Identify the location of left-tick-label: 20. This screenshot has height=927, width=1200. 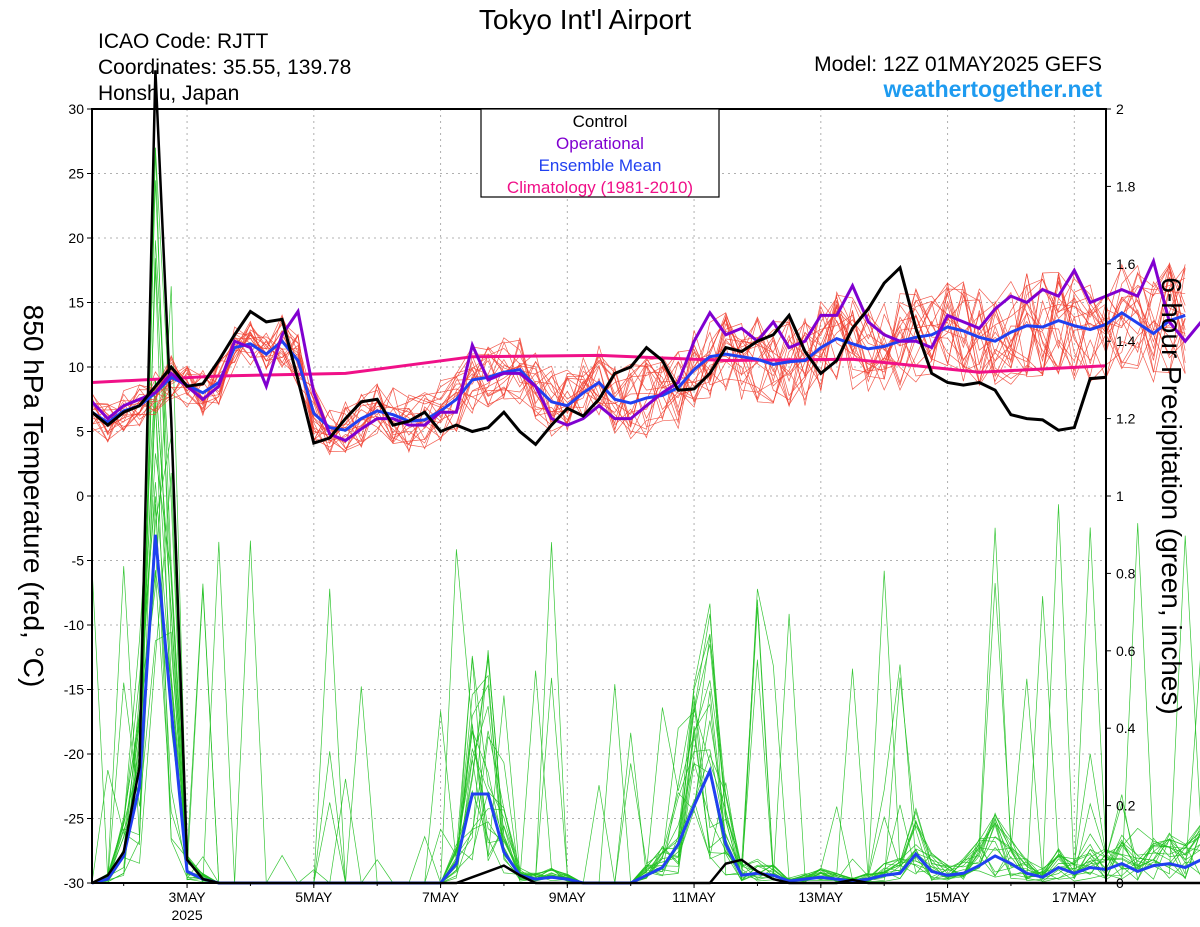
(76, 238).